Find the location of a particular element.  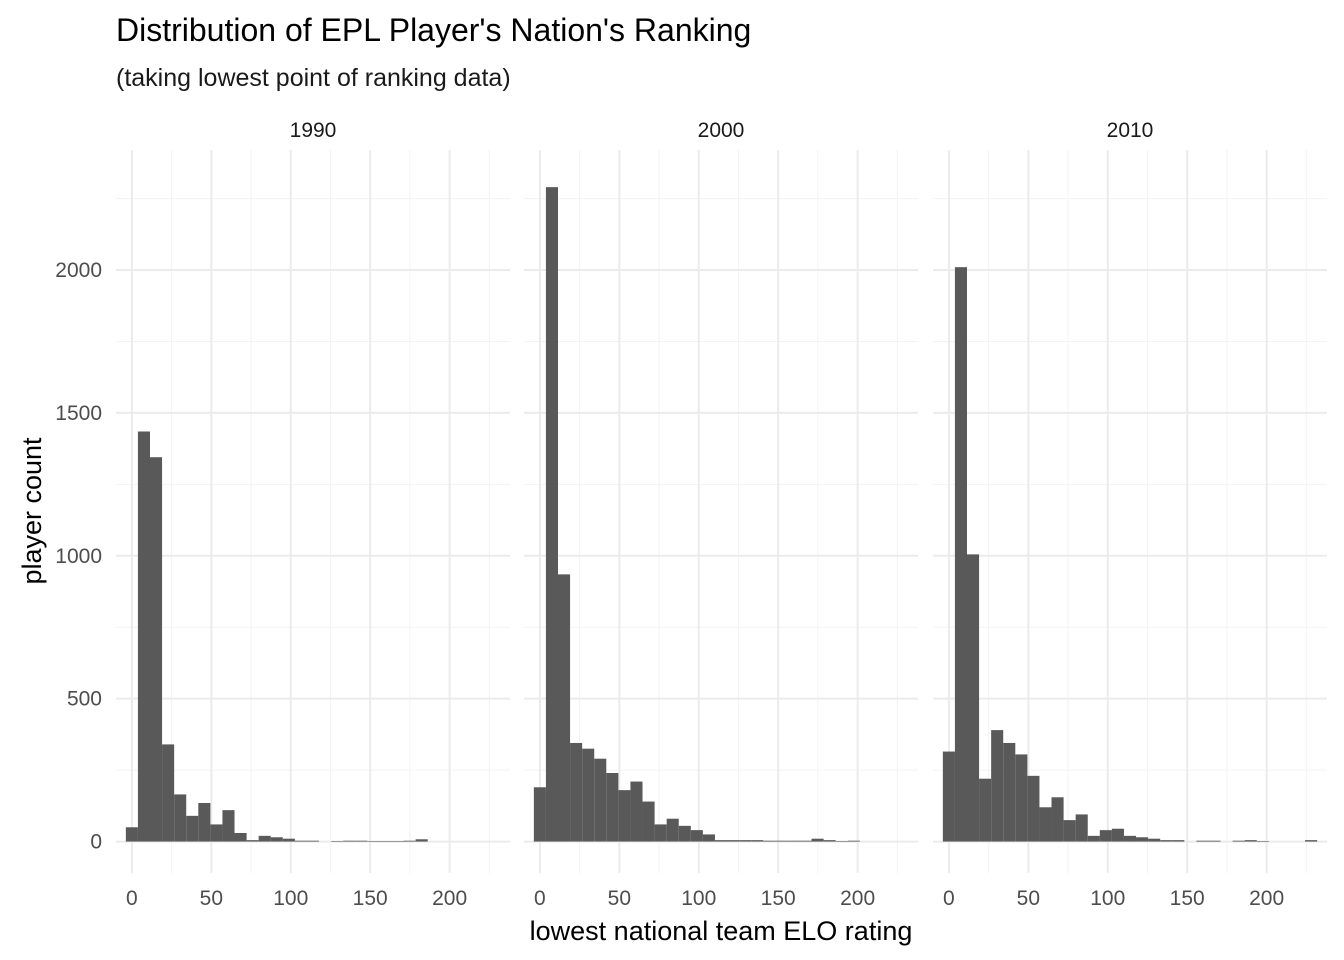

facet-strip-label: 2010 is located at coordinates (1130, 130).